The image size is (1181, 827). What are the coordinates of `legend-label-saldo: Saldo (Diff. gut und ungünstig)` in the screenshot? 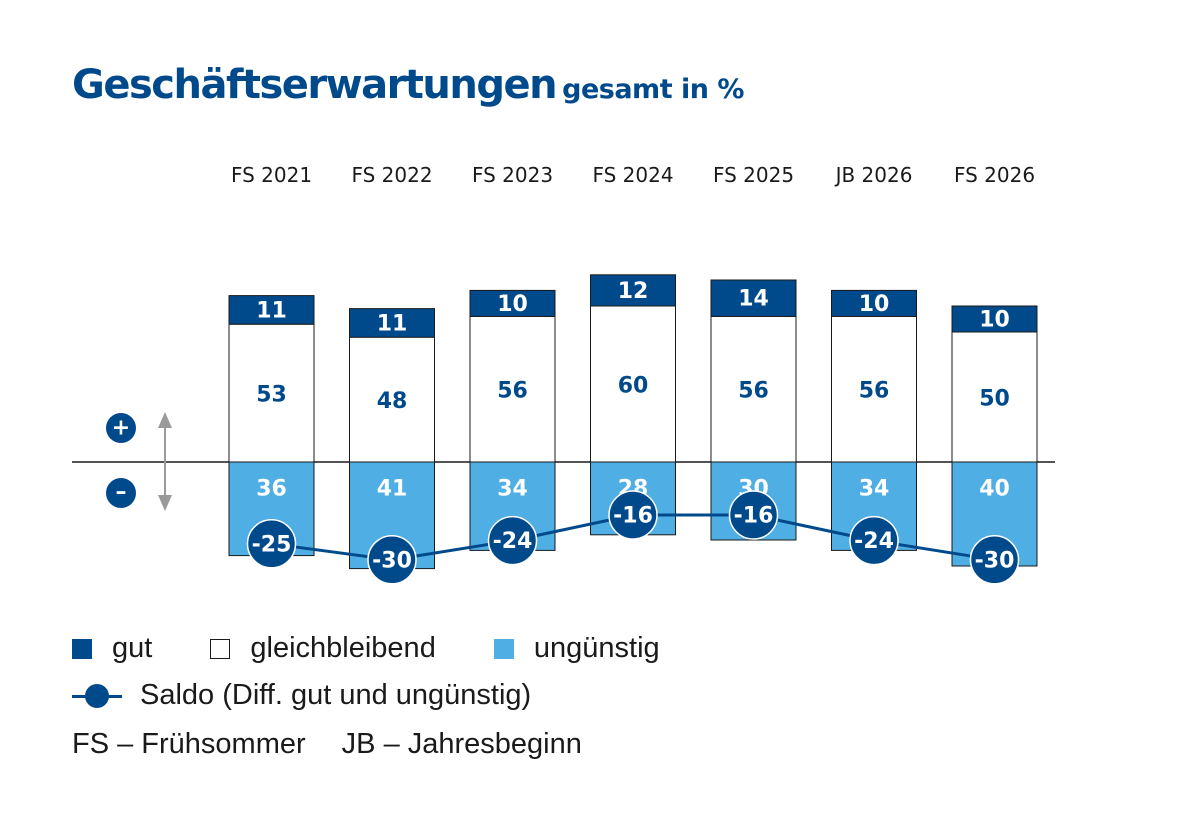 It's located at (336, 695).